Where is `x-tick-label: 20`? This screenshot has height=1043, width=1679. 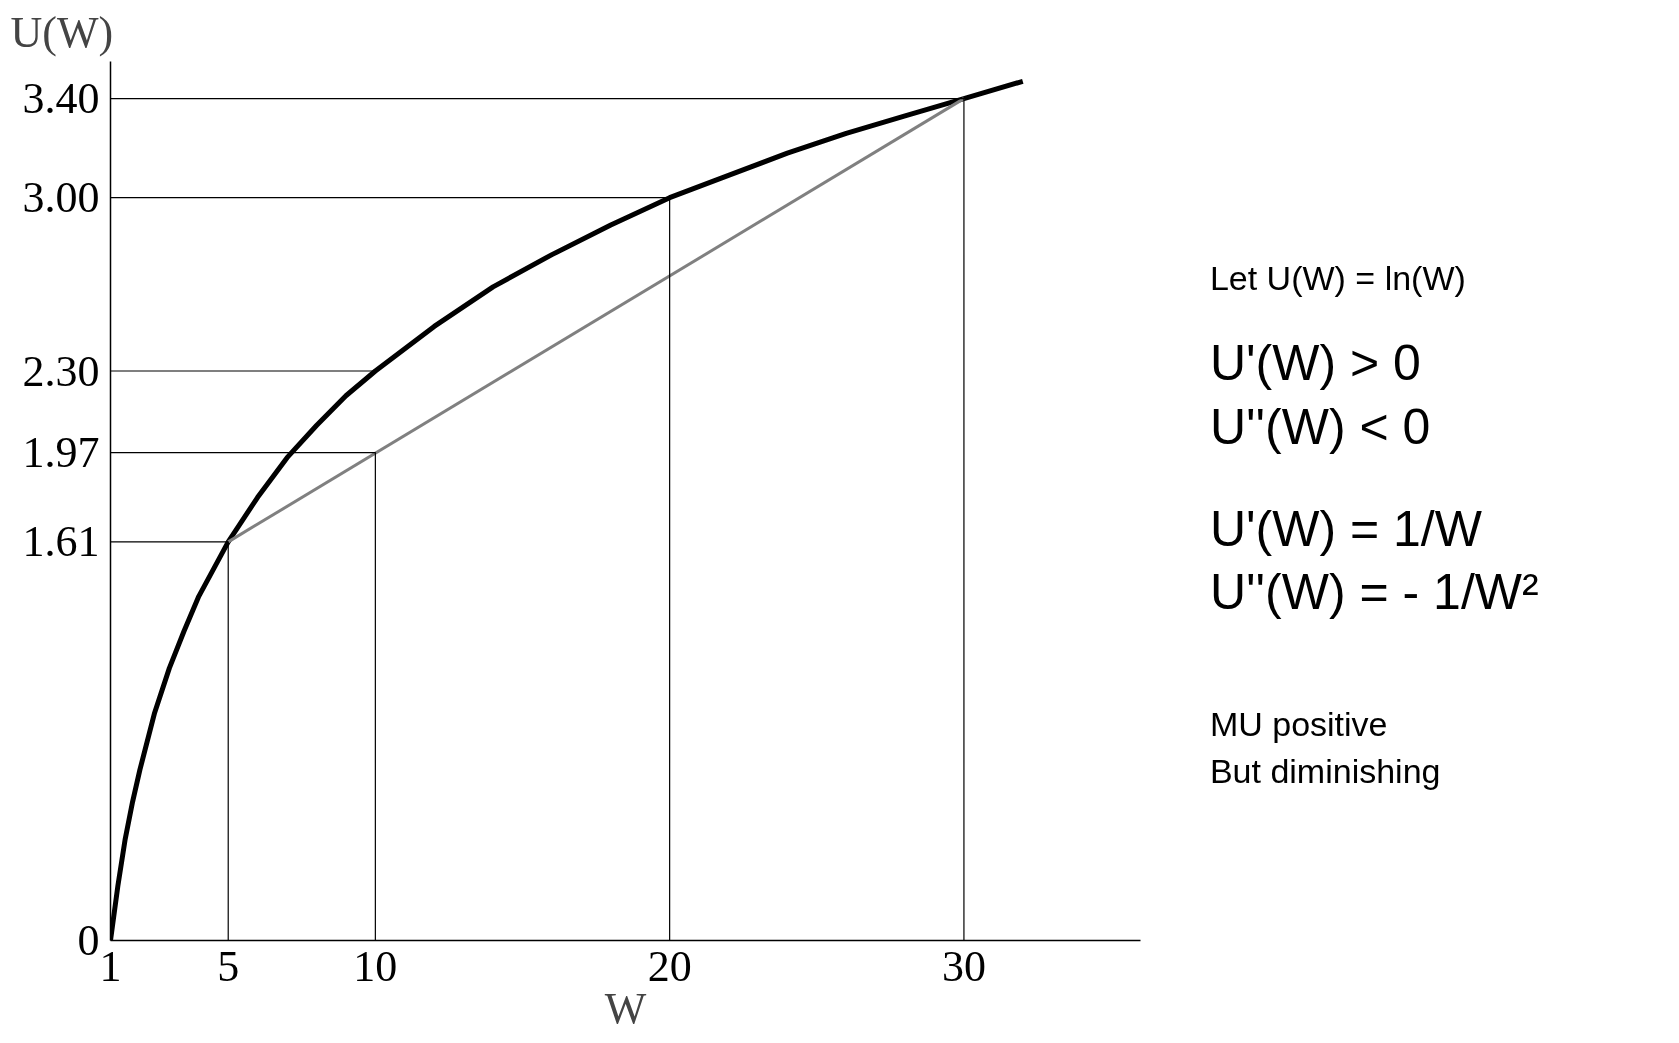 x-tick-label: 20 is located at coordinates (669, 966).